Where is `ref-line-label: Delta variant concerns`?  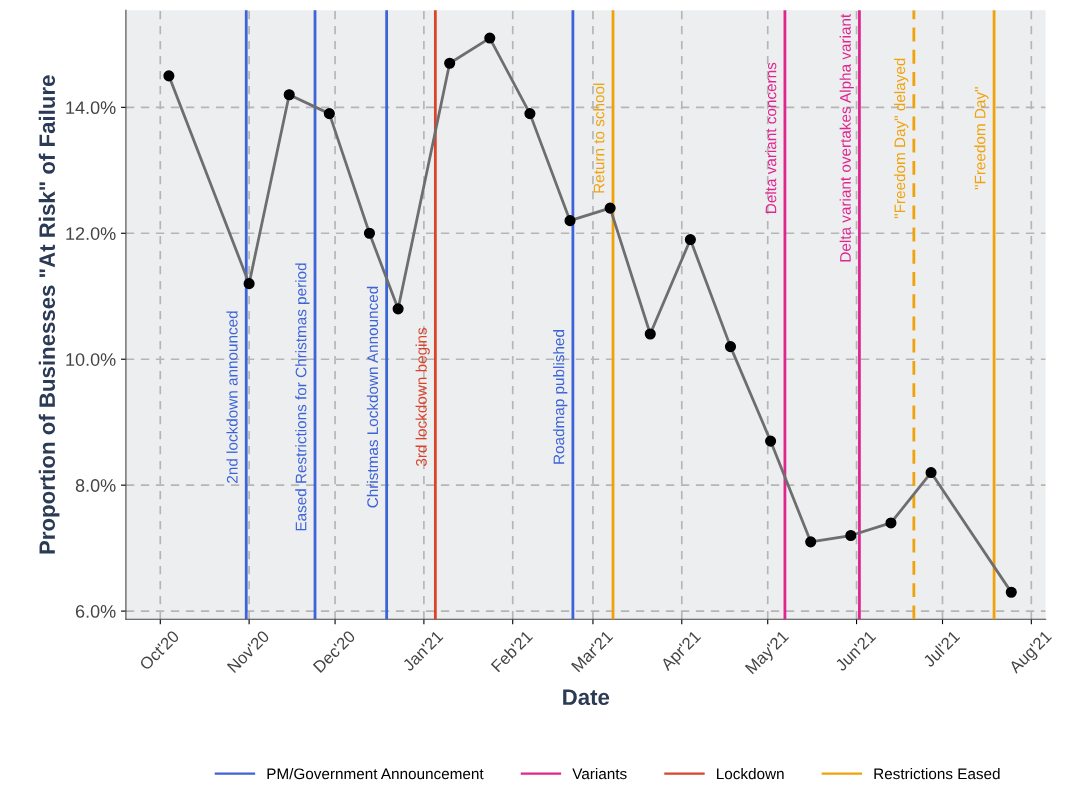
ref-line-label: Delta variant concerns is located at coordinates (771, 137).